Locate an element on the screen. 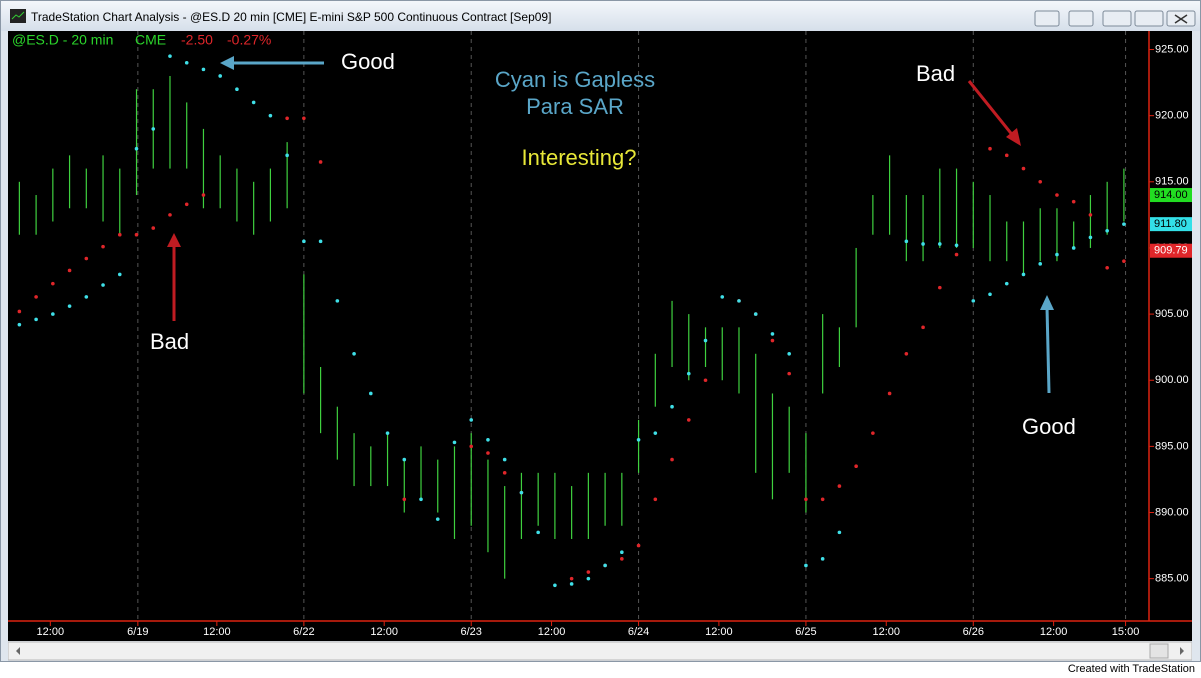 This screenshot has height=678, width=1201. app-icon is located at coordinates (18, 16).